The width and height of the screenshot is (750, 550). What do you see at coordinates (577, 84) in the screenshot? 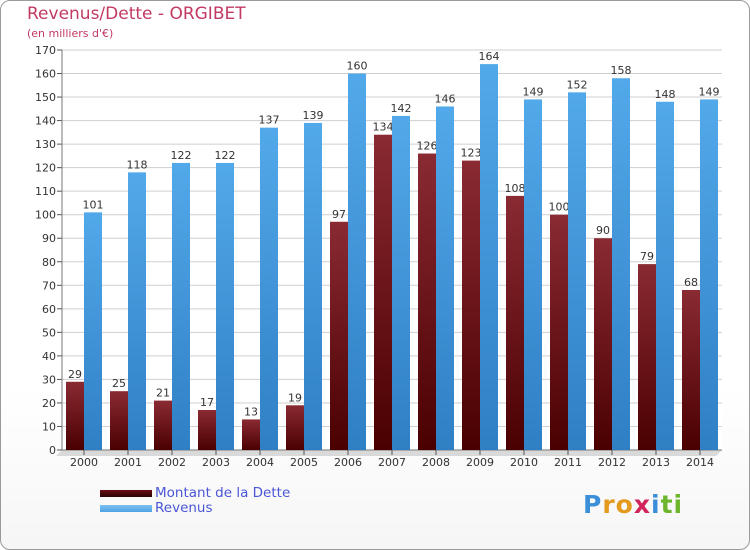
I see `revenue-value-label: 152` at bounding box center [577, 84].